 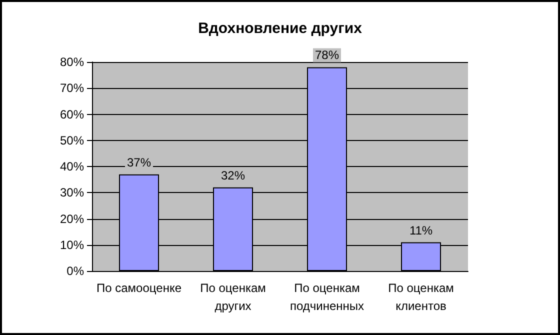 I want to click on y-tick-label: 50%, so click(x=72, y=140).